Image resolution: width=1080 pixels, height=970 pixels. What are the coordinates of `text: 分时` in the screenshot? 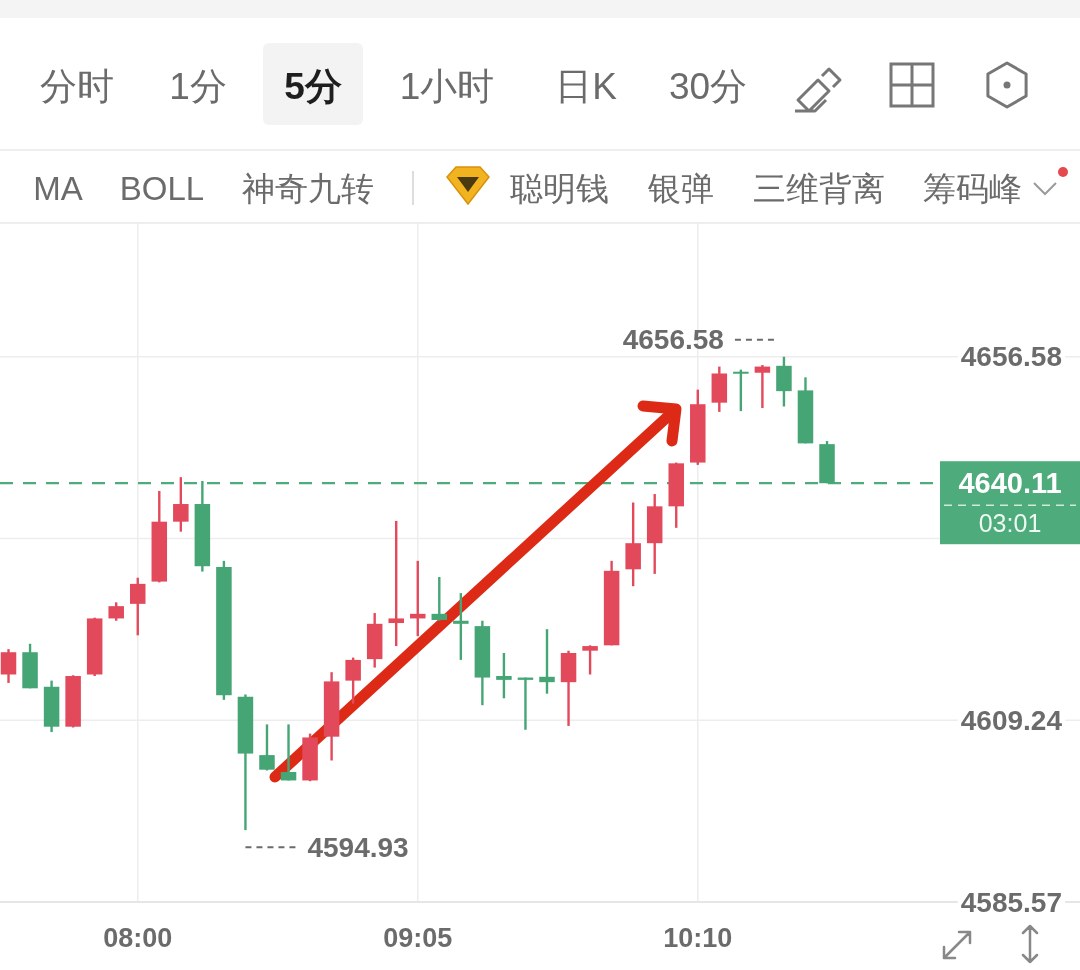 It's located at (77, 86).